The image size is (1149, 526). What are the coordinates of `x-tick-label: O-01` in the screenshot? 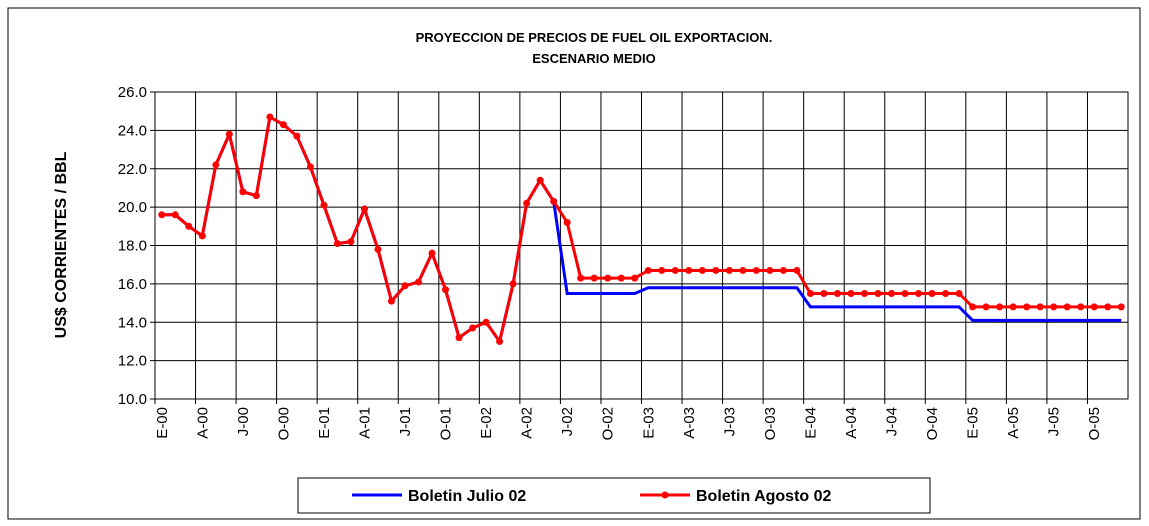 It's located at (446, 423).